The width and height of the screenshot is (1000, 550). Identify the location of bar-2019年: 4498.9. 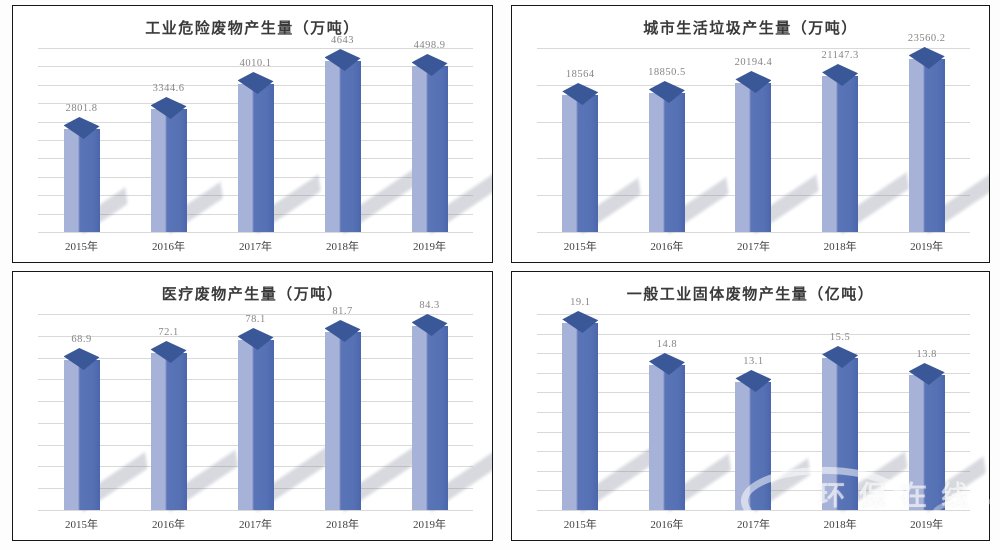
(451, 137).